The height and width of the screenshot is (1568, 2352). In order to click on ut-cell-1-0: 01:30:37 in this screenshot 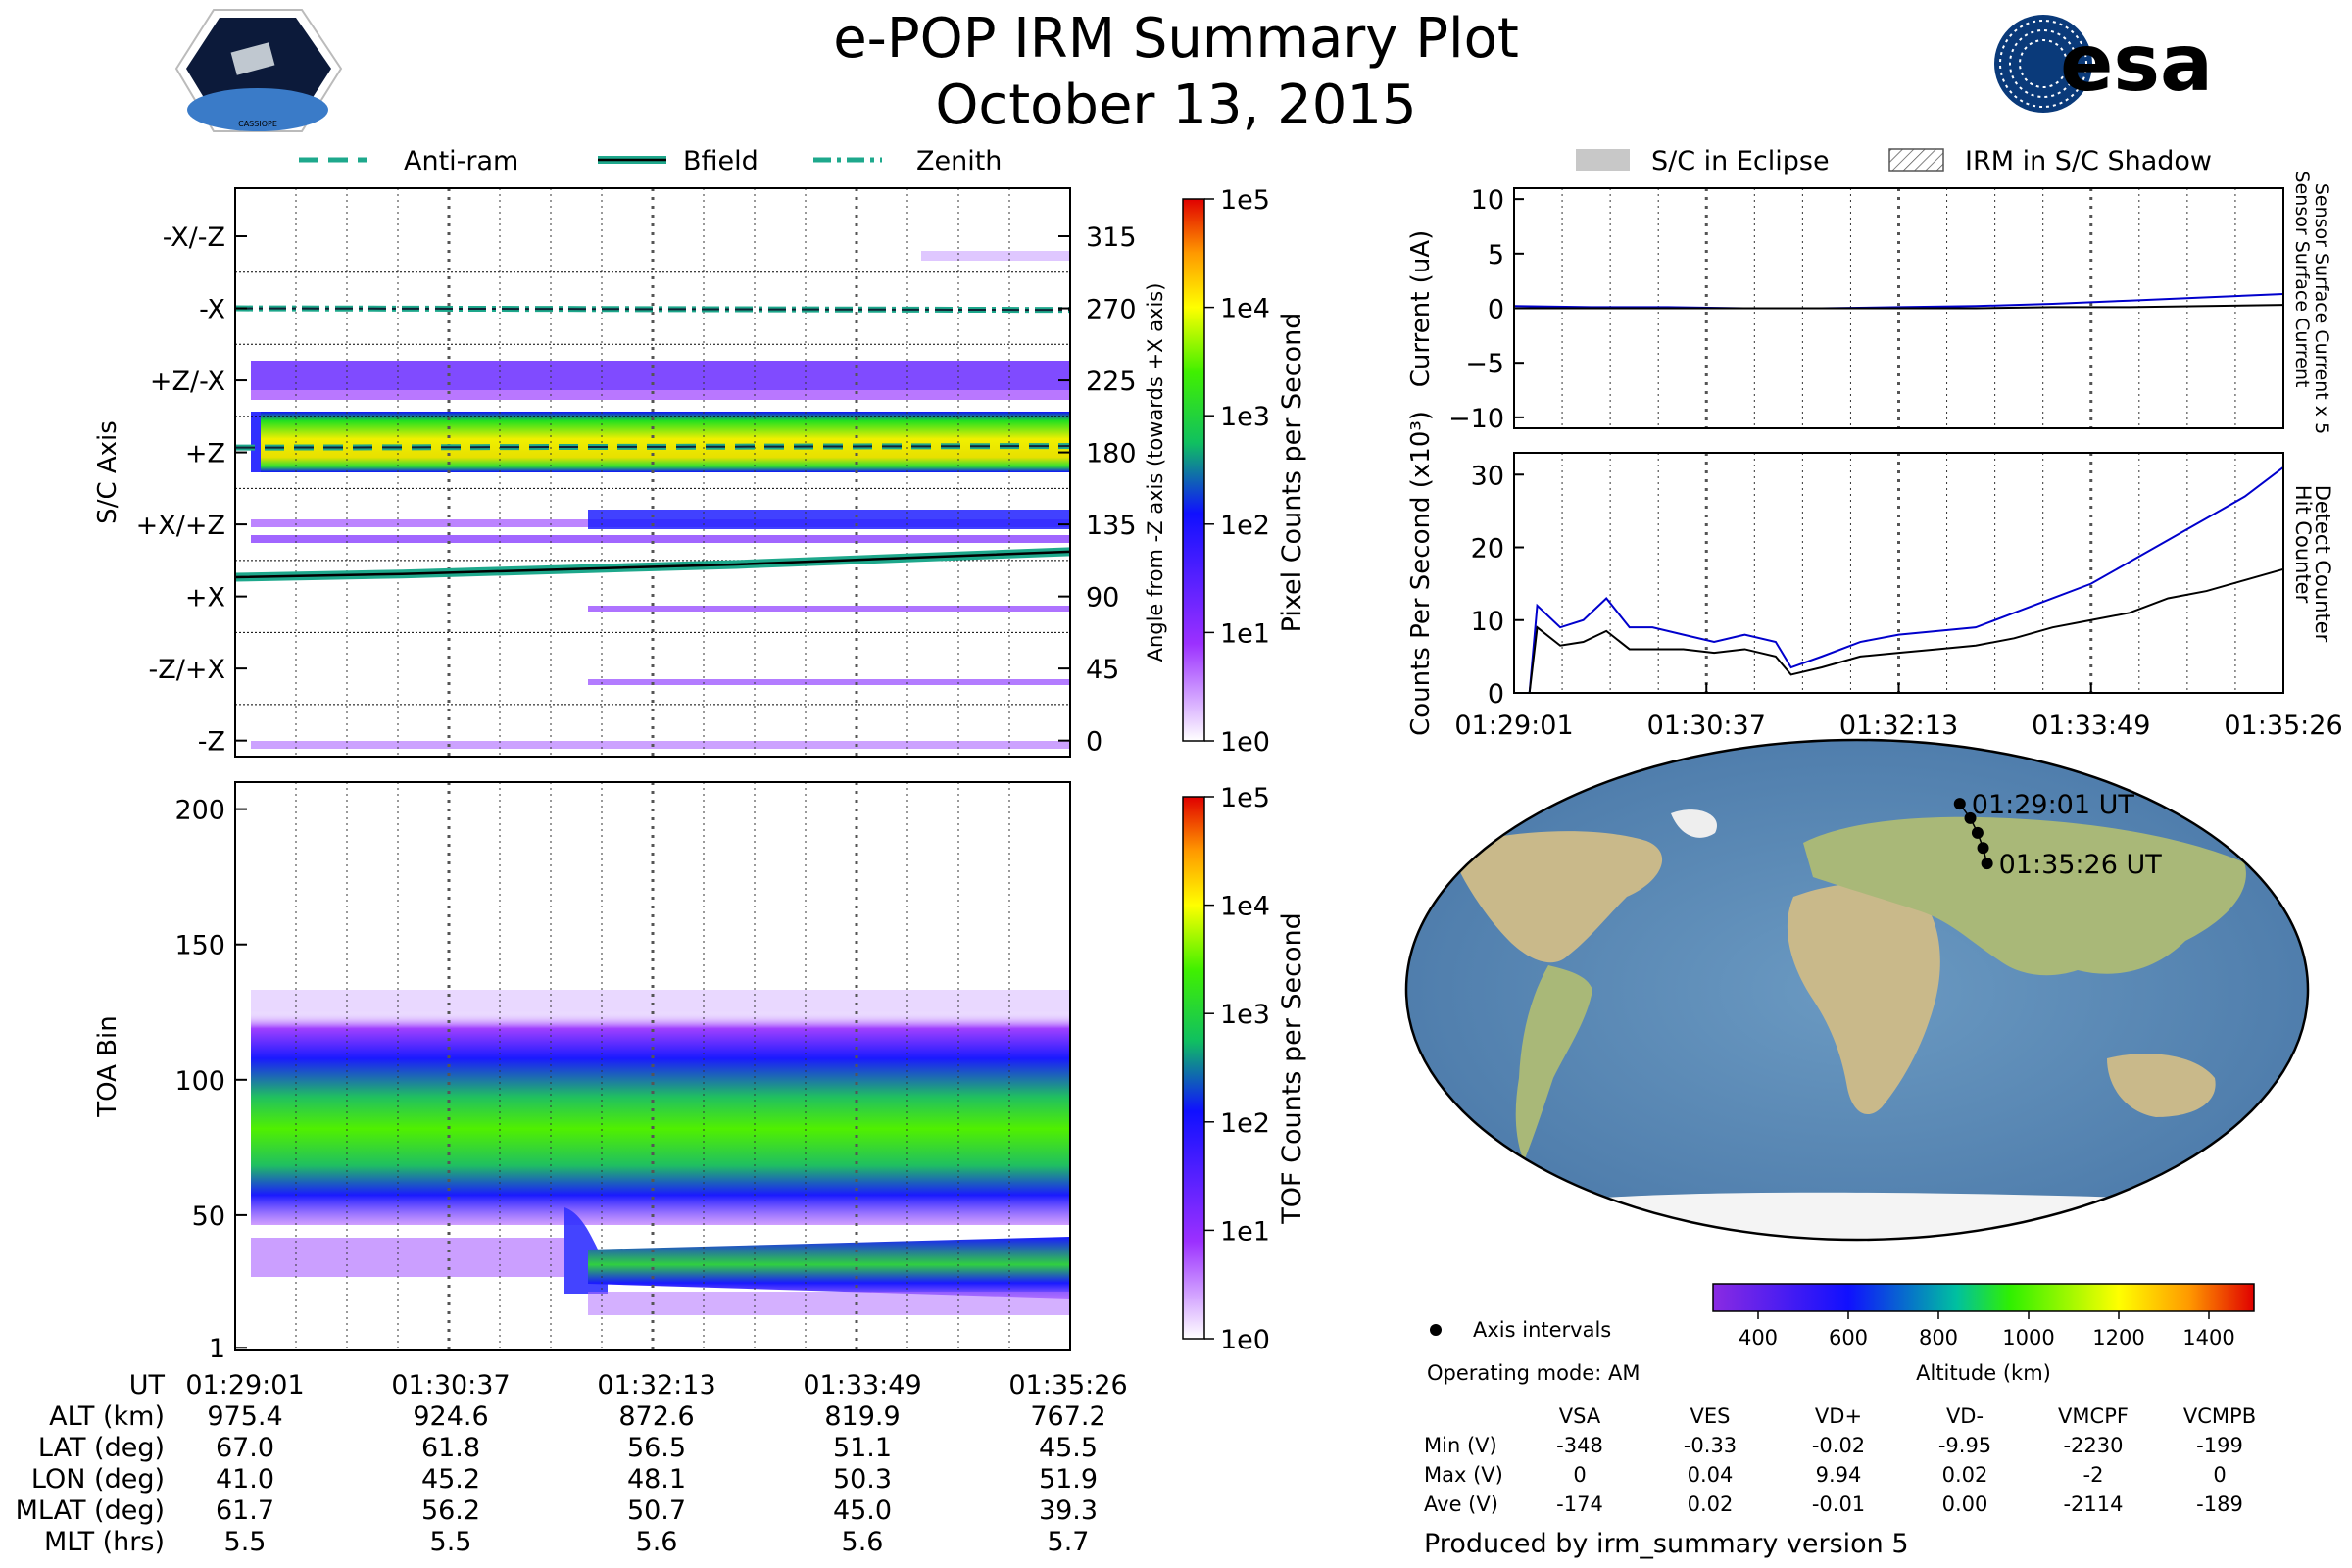, I will do `click(450, 1385)`.